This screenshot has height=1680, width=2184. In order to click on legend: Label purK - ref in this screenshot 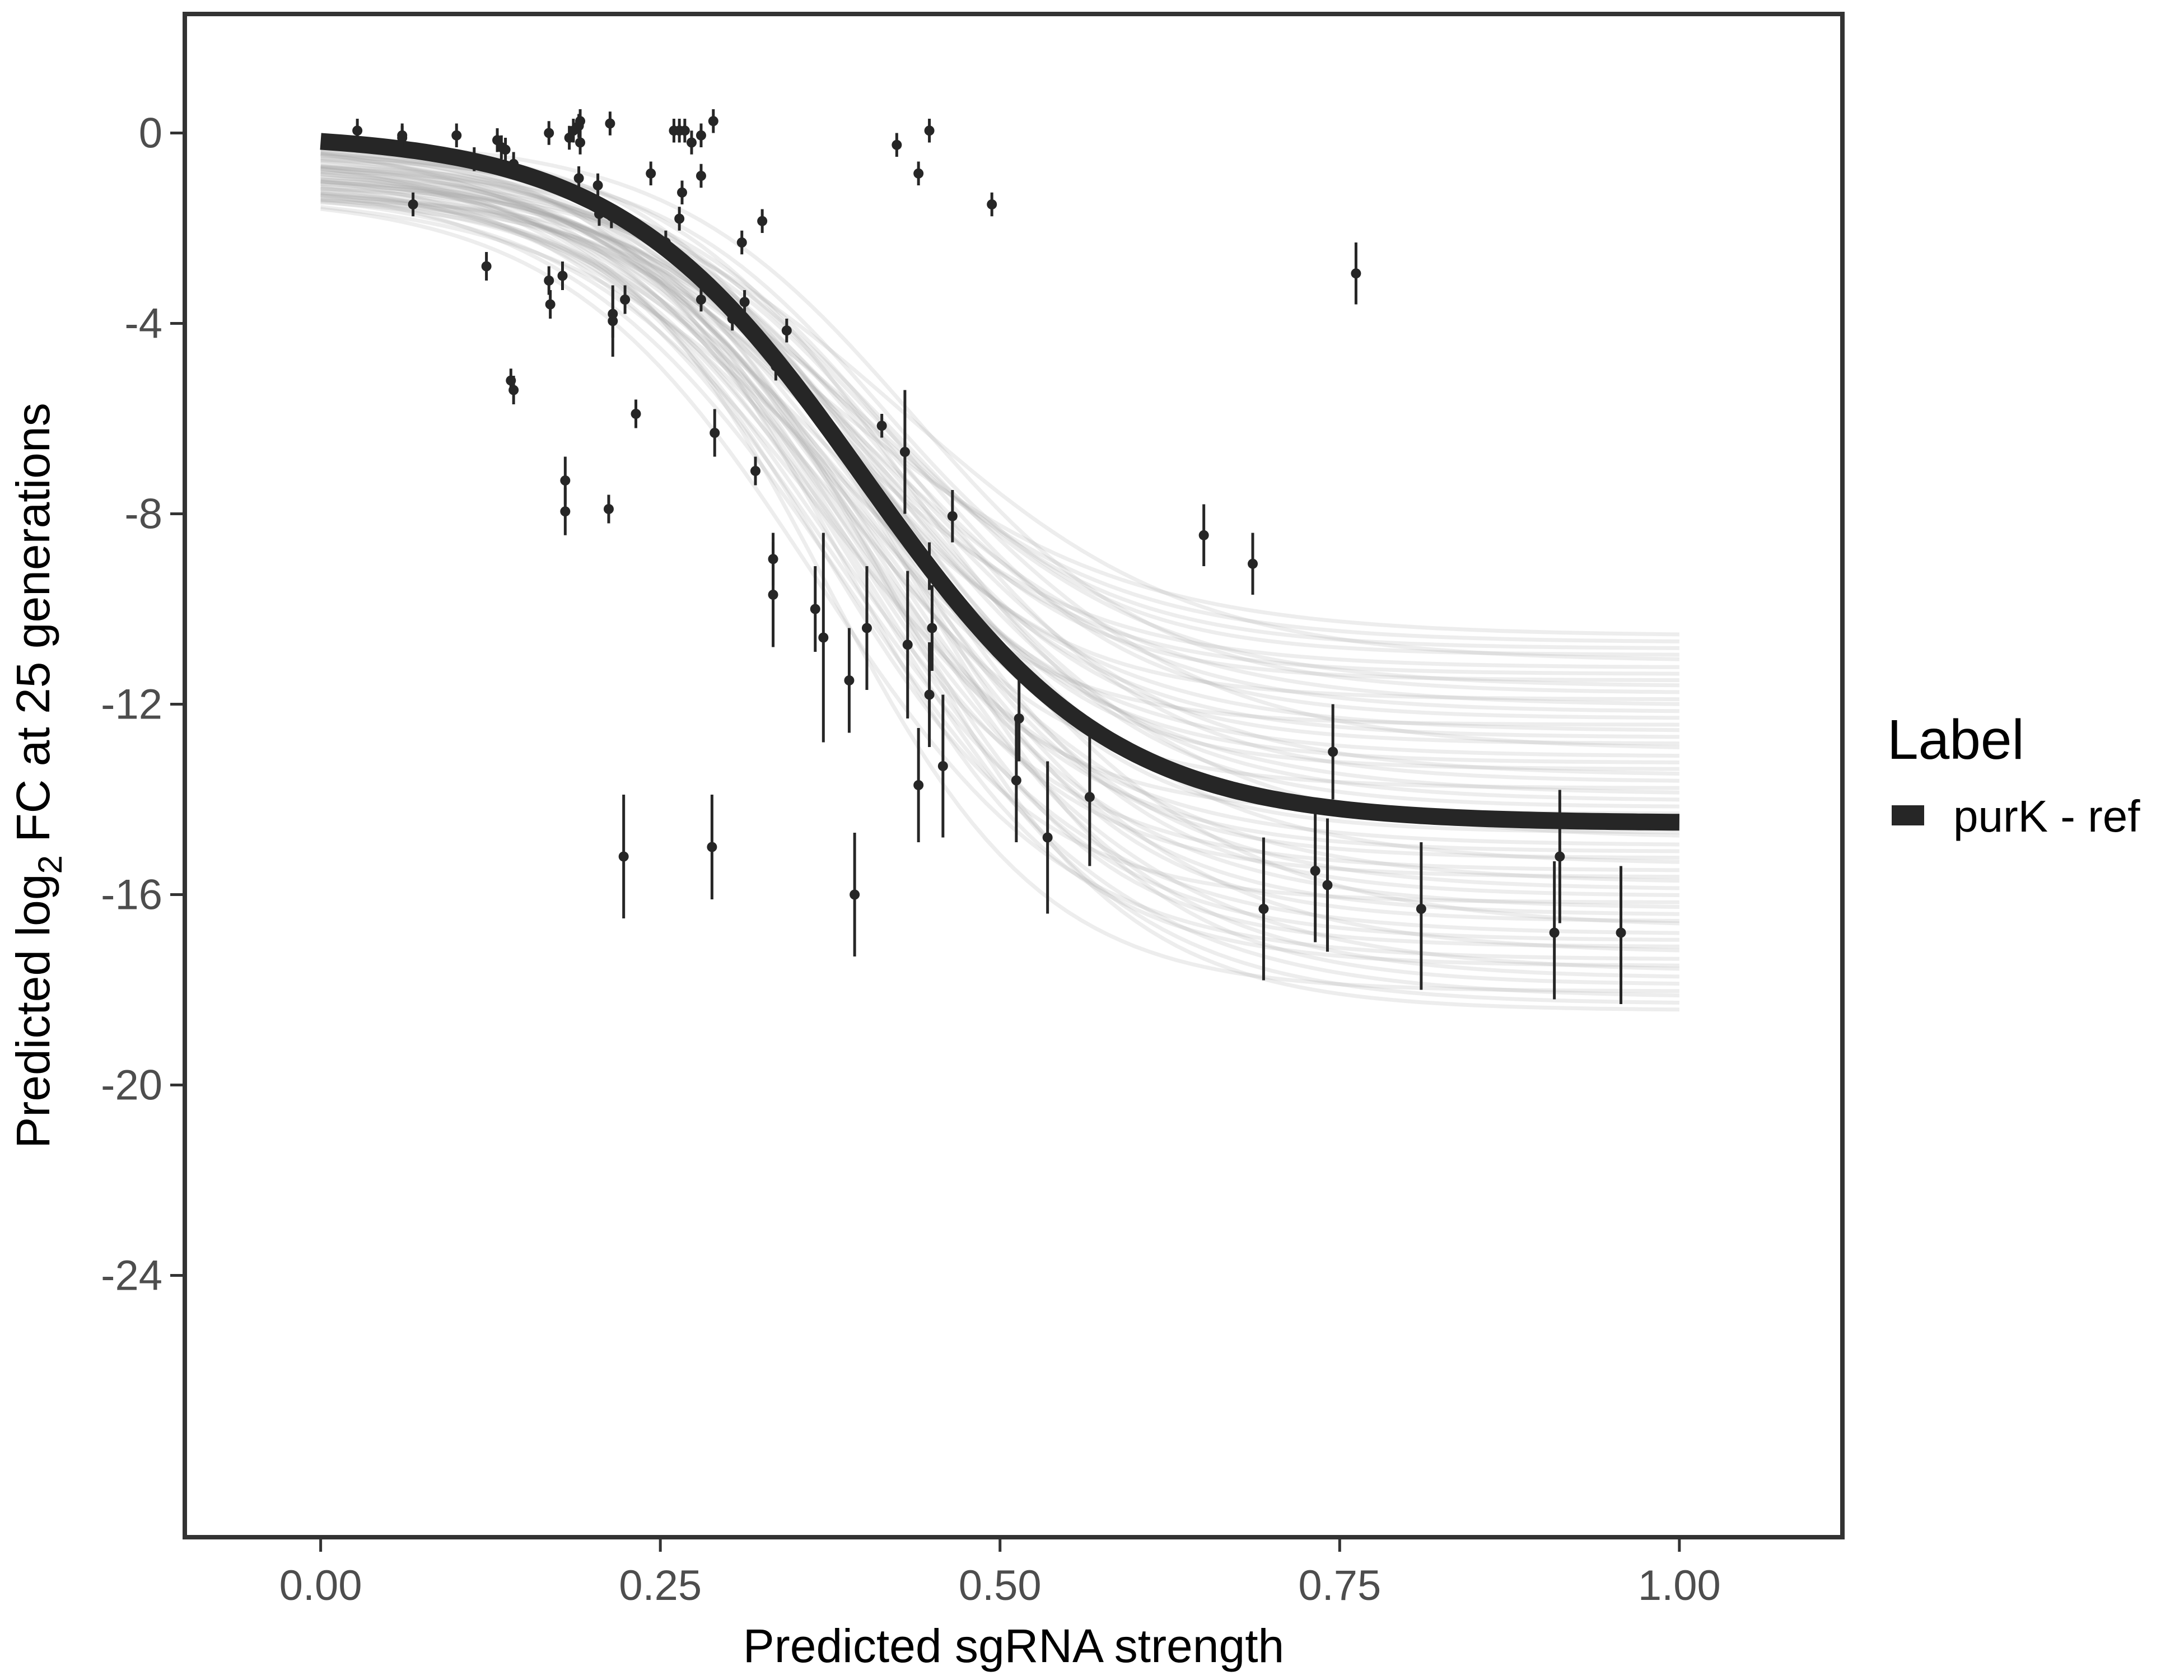, I will do `click(2014, 775)`.